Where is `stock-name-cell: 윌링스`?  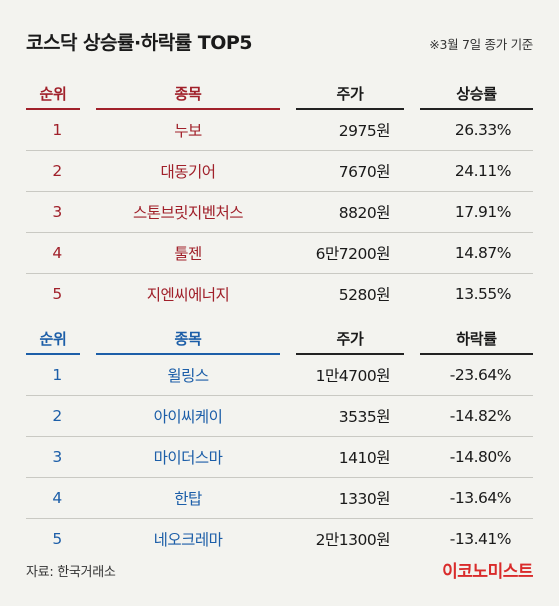
stock-name-cell: 윌링스 is located at coordinates (188, 375).